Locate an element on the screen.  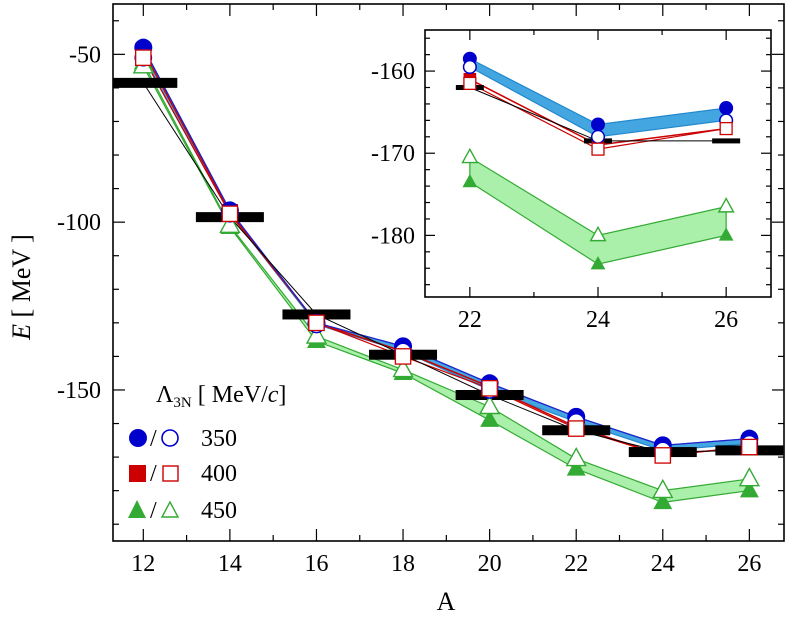
y-axis-symbol: E is located at coordinates (21, 332).